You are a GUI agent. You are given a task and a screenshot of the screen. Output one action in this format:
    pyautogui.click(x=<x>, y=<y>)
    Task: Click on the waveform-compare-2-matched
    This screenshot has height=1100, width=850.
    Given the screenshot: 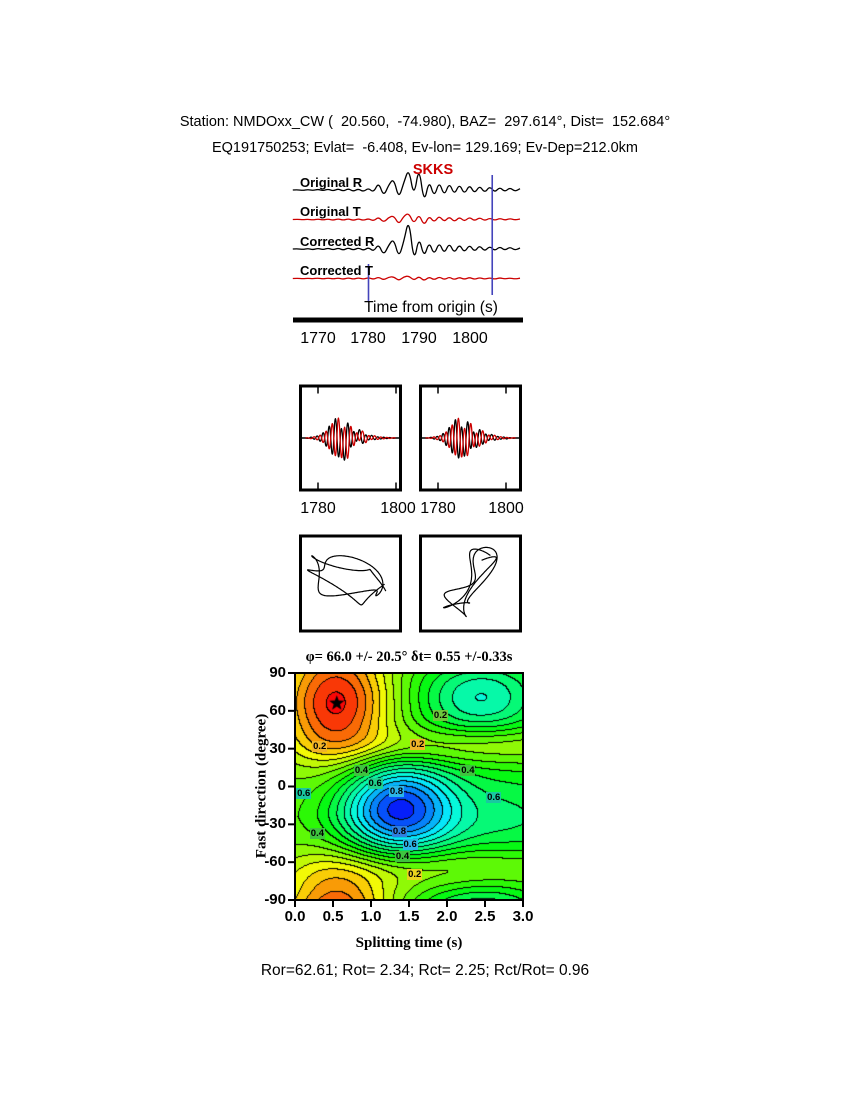 What is the action you would take?
    pyautogui.click(x=470, y=437)
    